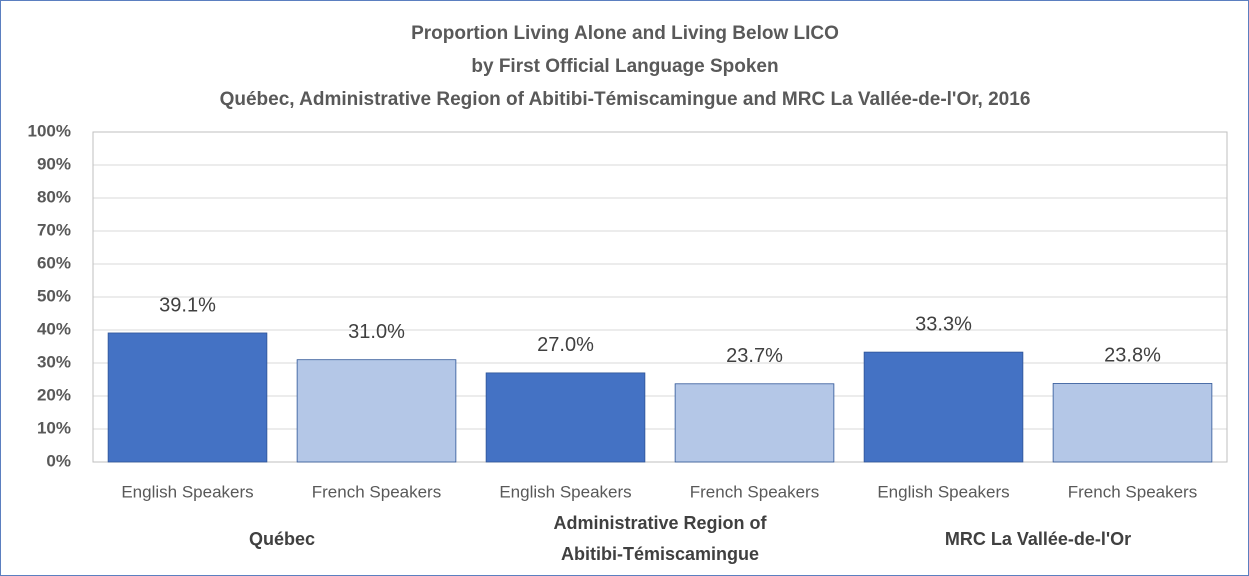 The image size is (1249, 576). I want to click on y-tick-label: 10%, so click(54, 427).